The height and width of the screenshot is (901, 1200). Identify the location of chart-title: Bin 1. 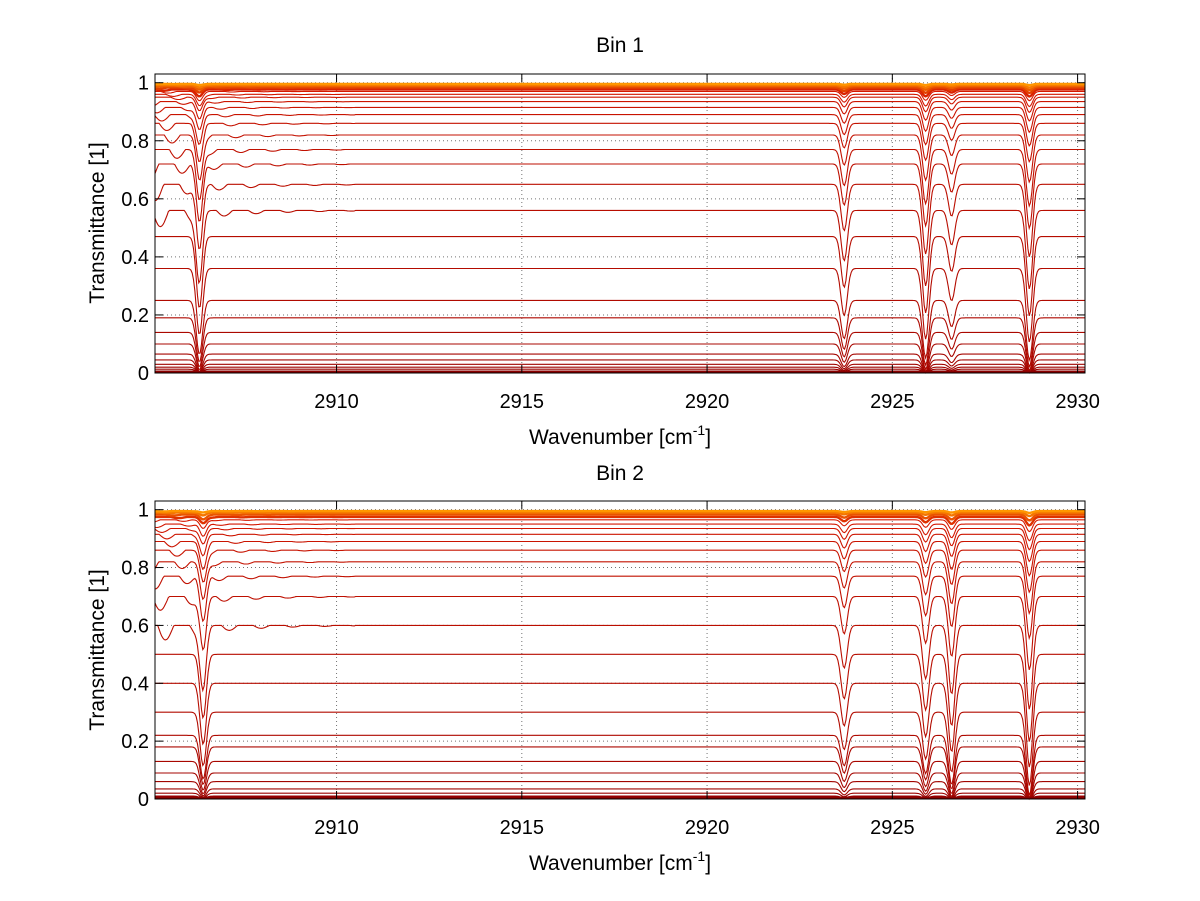
(620, 45).